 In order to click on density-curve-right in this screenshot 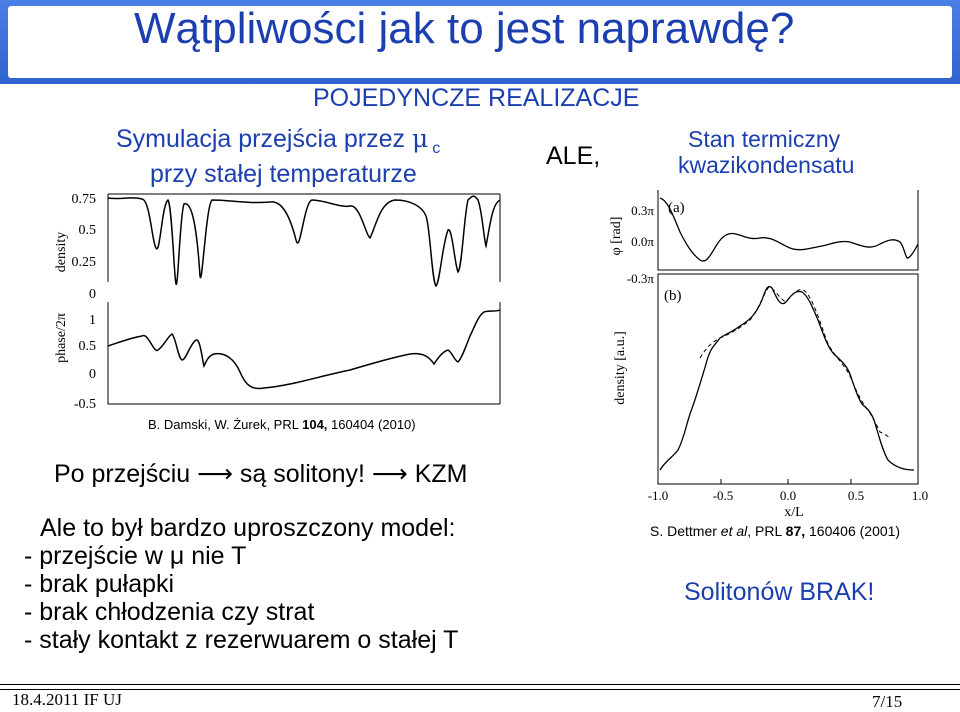, I will do `click(787, 378)`.